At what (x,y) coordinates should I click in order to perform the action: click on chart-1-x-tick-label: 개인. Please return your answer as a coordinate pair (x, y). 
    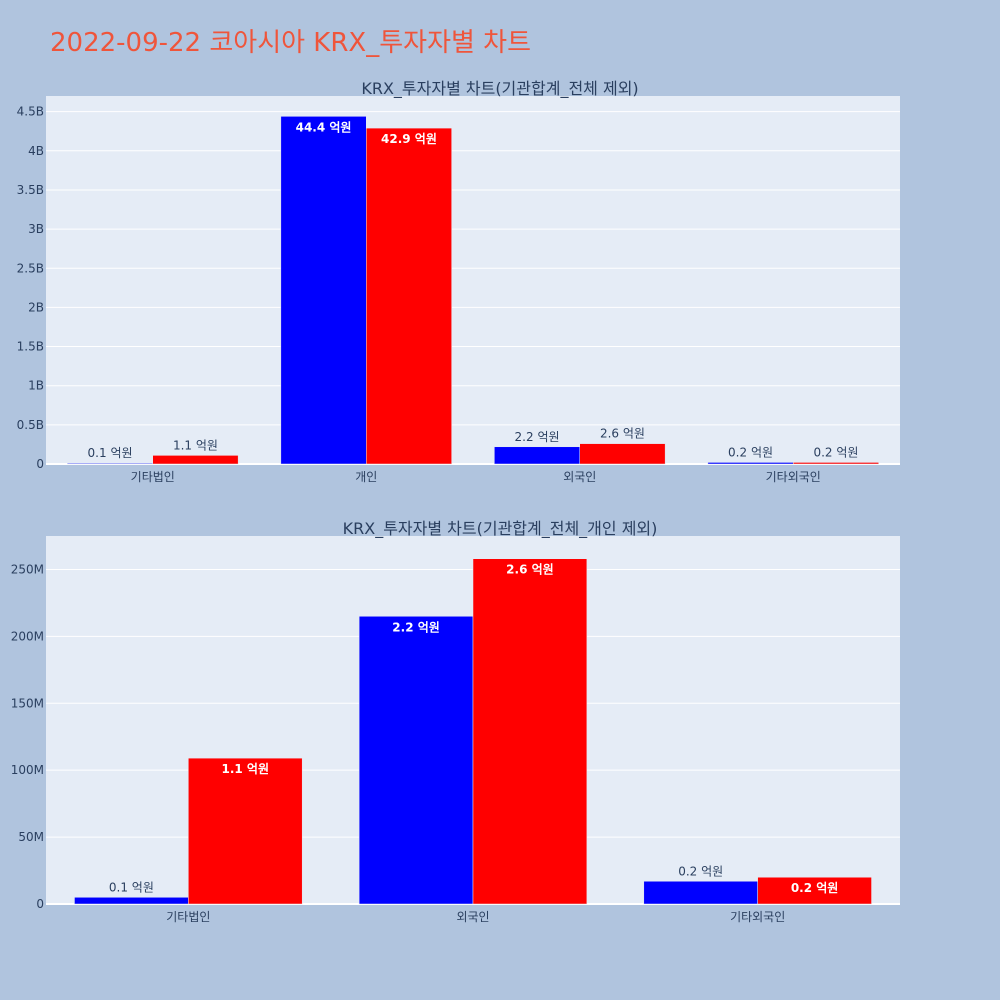
    Looking at the image, I should click on (366, 477).